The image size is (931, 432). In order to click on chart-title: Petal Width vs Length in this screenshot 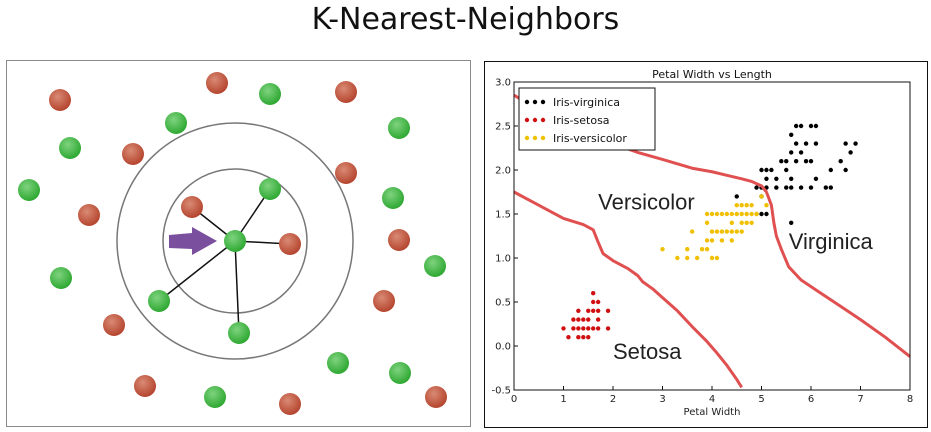, I will do `click(712, 74)`.